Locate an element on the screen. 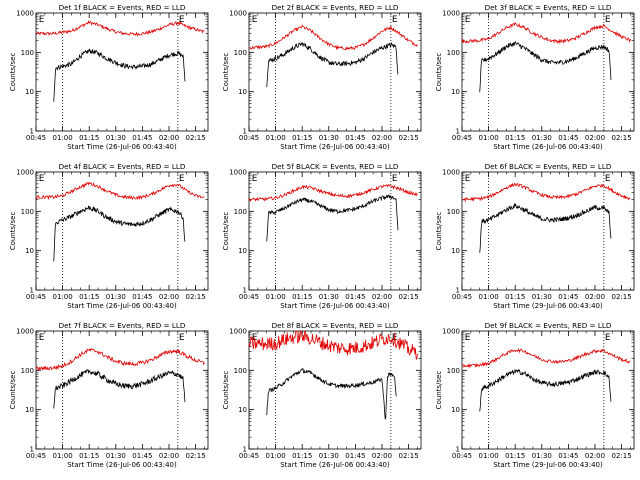  x-axis-label: Start Time (29-Jul-06 00:43:40) is located at coordinates (548, 306).